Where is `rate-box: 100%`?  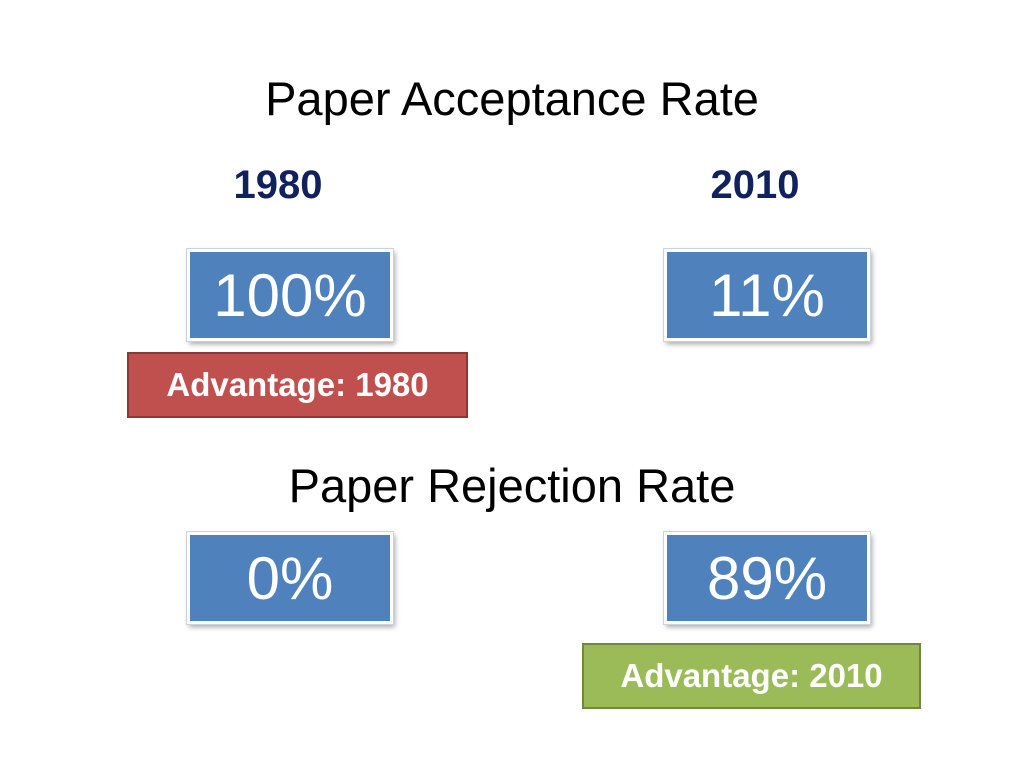
rate-box: 100% is located at coordinates (290, 295).